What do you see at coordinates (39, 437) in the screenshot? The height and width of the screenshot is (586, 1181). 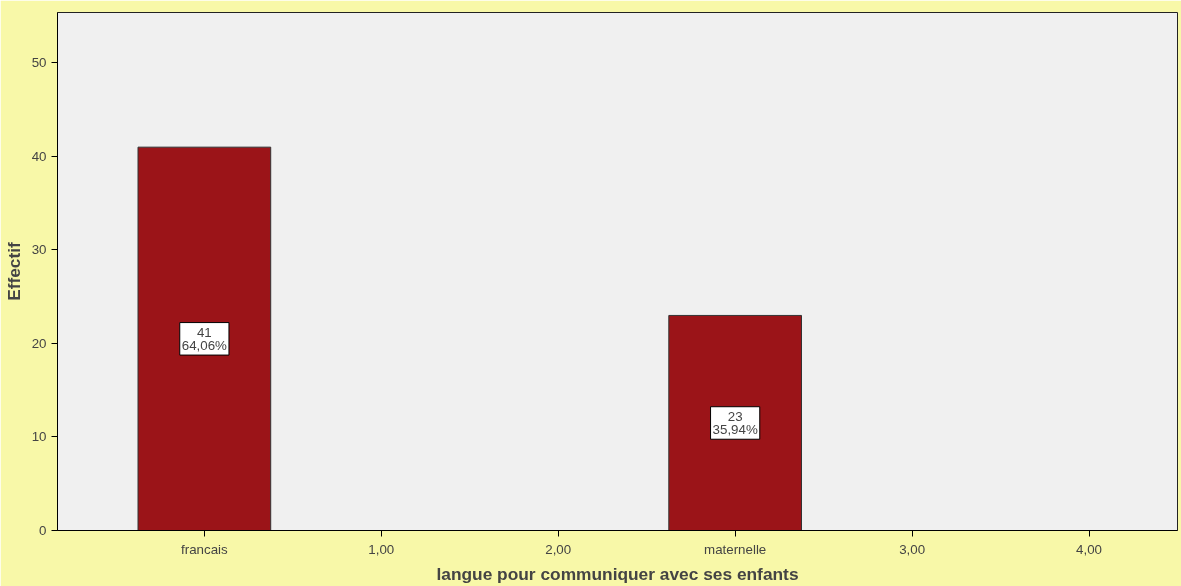 I see `y-tick-label: 10` at bounding box center [39, 437].